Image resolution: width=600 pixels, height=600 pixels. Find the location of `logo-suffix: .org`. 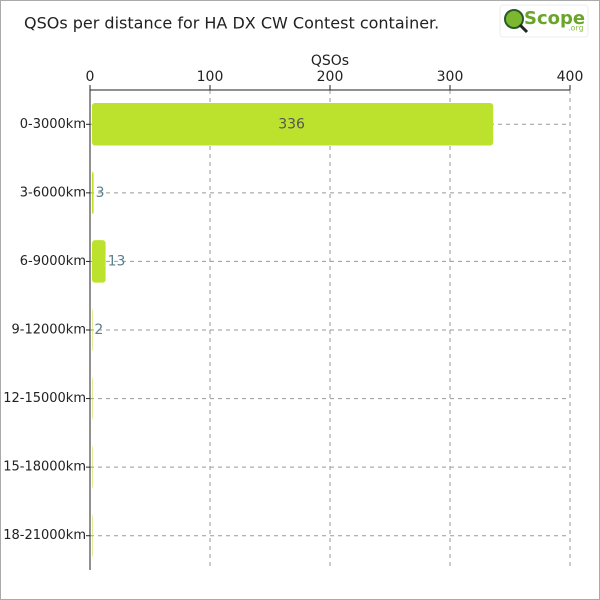

logo-suffix: .org is located at coordinates (576, 28).